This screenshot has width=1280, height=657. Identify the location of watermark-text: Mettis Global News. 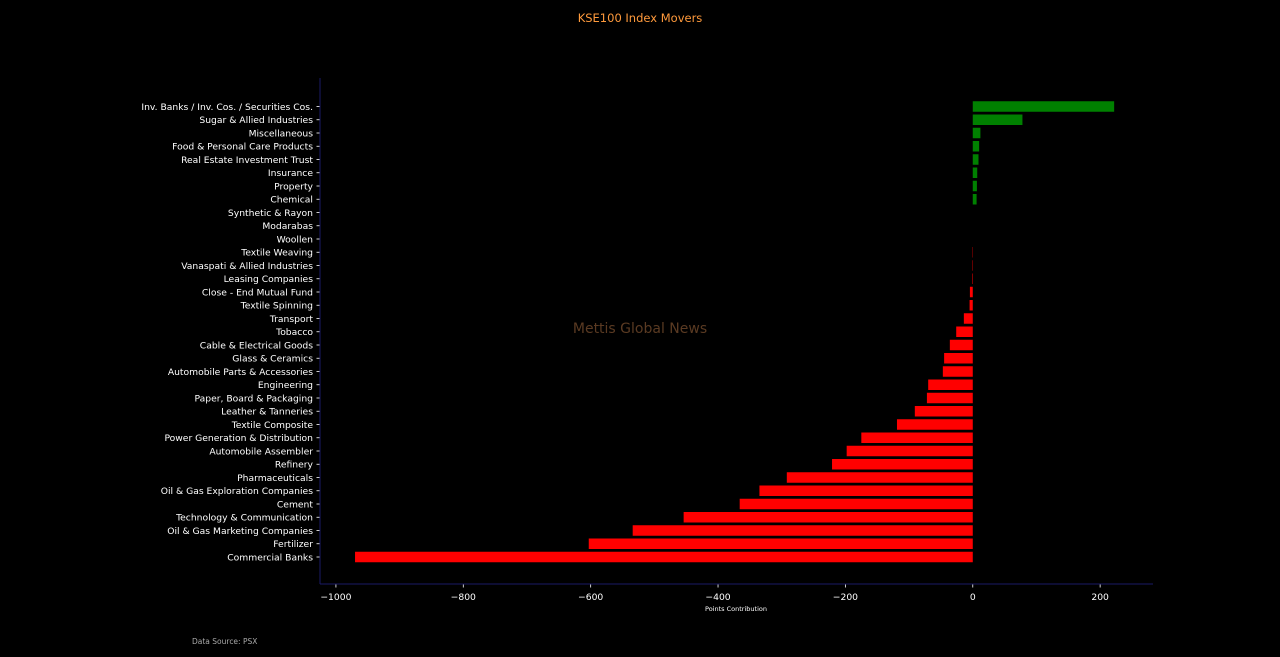
(640, 329).